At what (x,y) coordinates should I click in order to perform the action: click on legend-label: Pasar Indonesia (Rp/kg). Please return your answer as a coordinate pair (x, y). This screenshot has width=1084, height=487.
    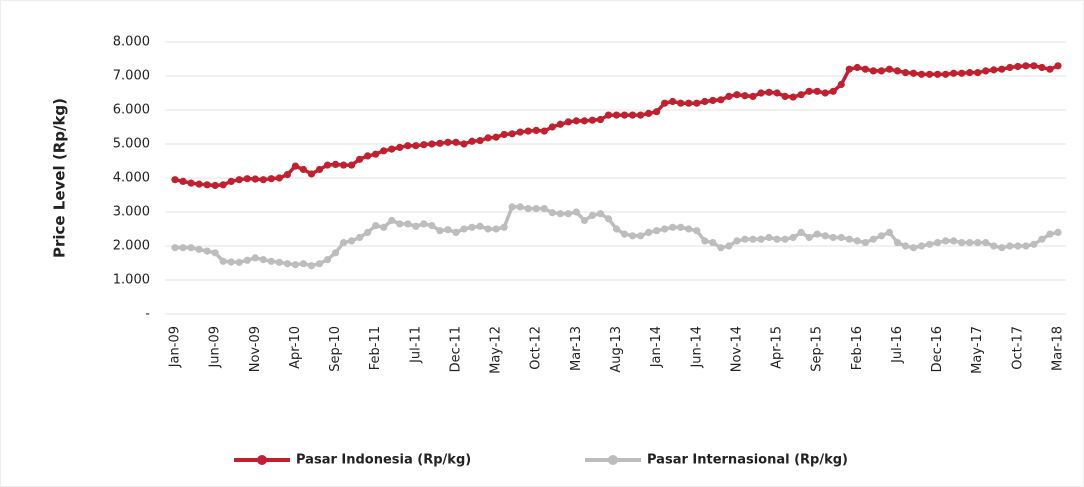
    Looking at the image, I should click on (383, 460).